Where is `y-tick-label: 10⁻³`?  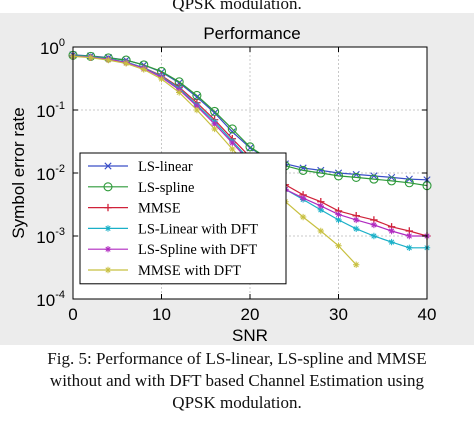
y-tick-label: 10⁻³ is located at coordinates (50, 236).